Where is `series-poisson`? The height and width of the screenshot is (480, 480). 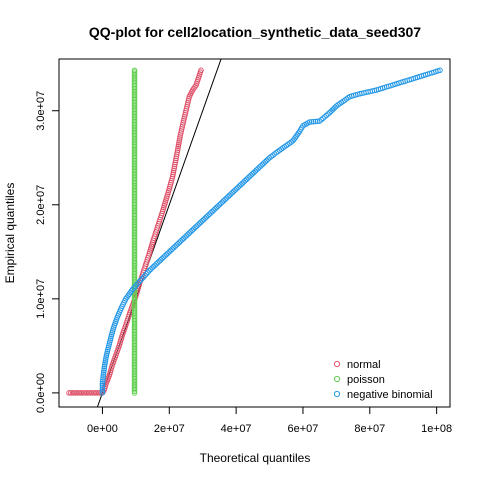
series-poisson is located at coordinates (134, 231).